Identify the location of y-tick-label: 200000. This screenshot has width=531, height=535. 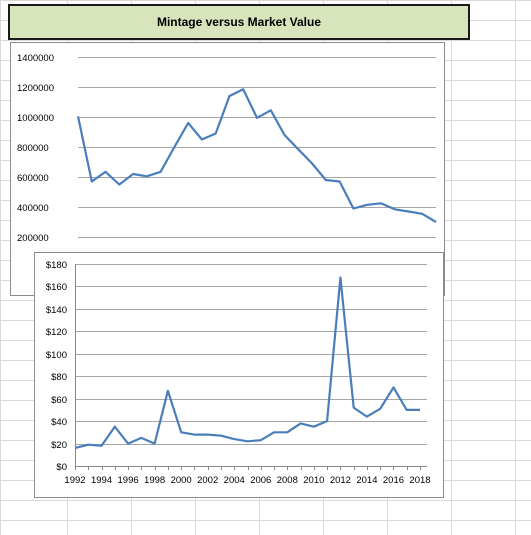
(33, 238).